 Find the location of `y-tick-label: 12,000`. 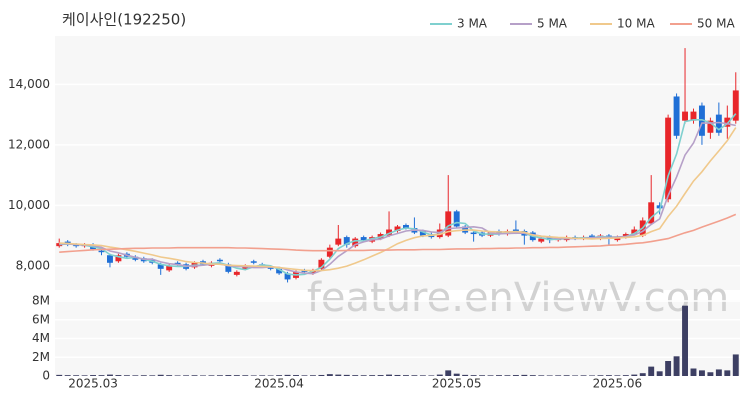

y-tick-label: 12,000 is located at coordinates (29, 144).